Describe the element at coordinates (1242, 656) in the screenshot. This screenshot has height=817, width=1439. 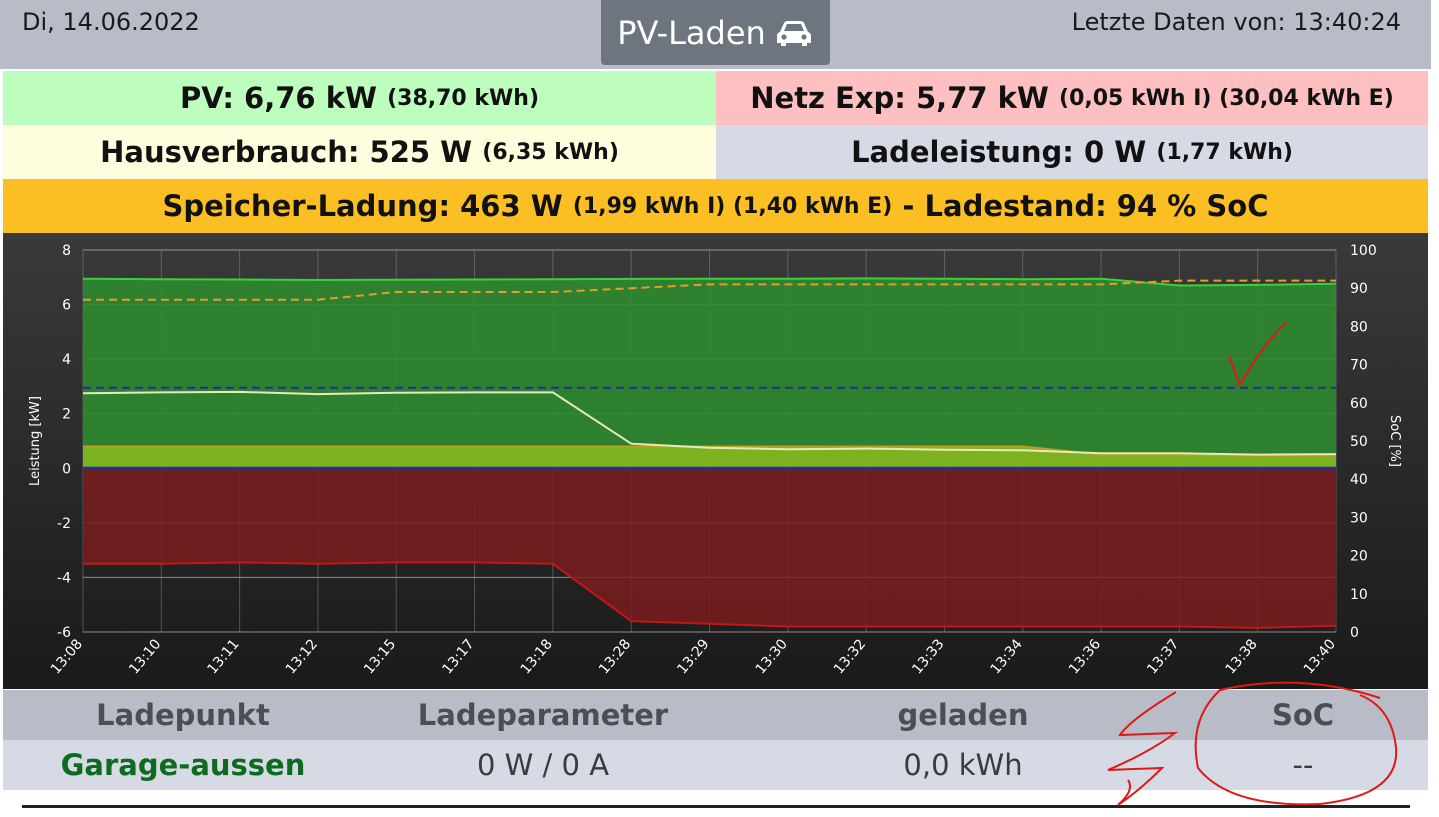
I see `x-tick-label: 13:38` at that location.